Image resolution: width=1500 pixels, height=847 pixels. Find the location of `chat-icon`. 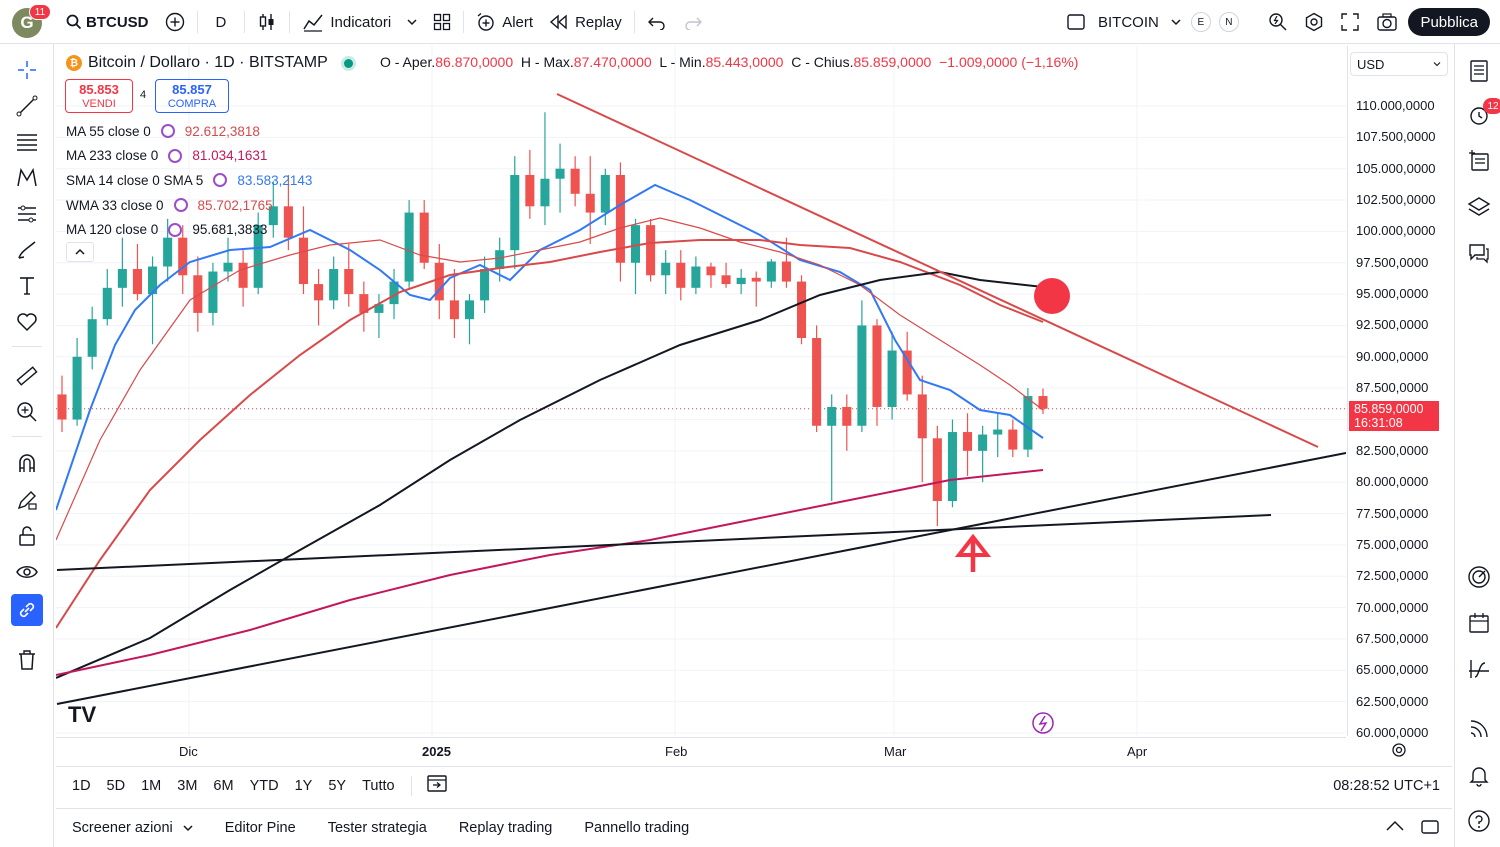

chat-icon is located at coordinates (1479, 254).